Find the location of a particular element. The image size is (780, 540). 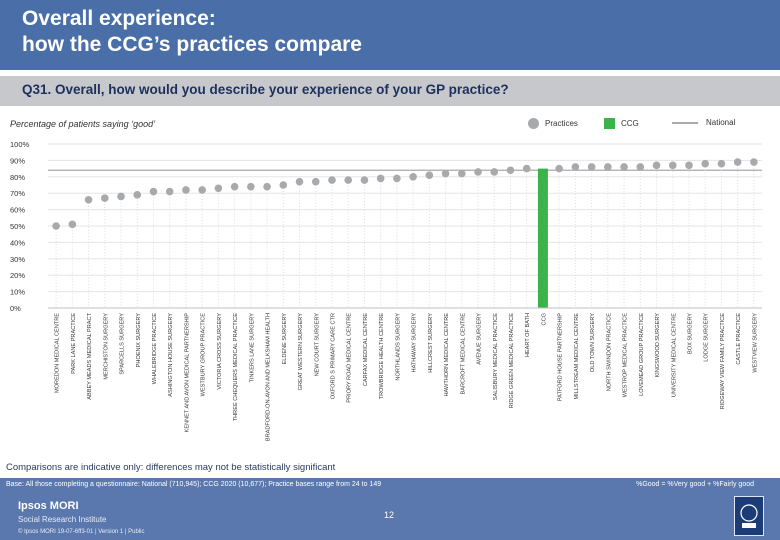

ipsos-logo is located at coordinates (749, 516).